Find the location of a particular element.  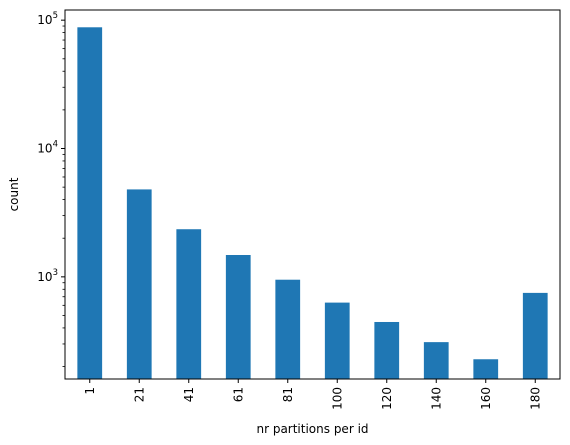

y-axis-label: count is located at coordinates (14, 194).